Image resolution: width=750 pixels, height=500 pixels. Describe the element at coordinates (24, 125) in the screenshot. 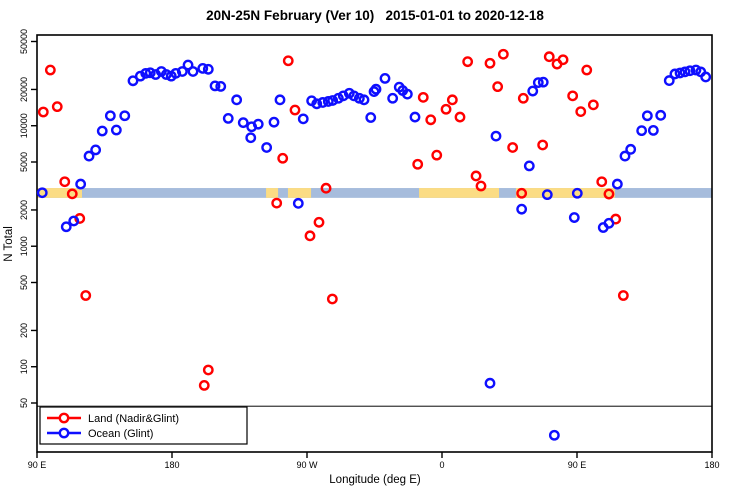

I see `y-axis-tick-label: 10000` at that location.